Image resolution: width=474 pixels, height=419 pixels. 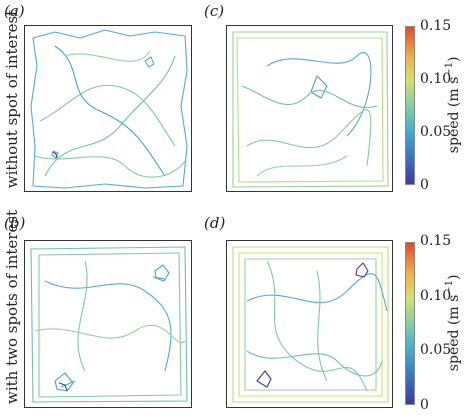 I want to click on colorbar-top-tick-005: 0.05, so click(x=436, y=132).